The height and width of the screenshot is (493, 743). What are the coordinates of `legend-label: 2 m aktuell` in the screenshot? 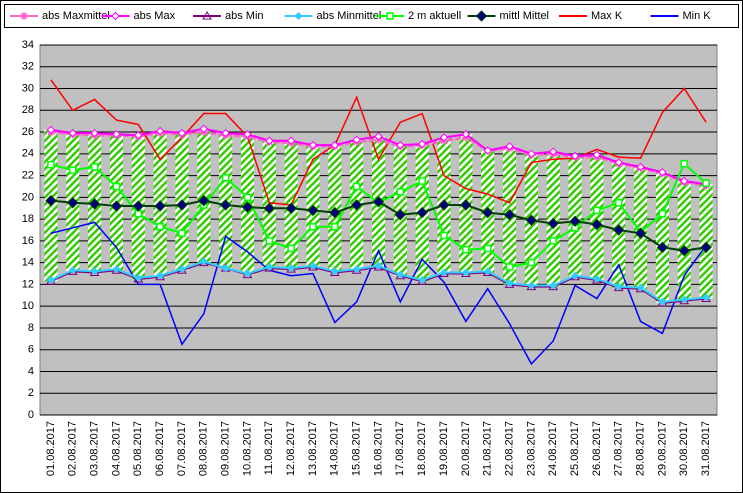 It's located at (434, 16).